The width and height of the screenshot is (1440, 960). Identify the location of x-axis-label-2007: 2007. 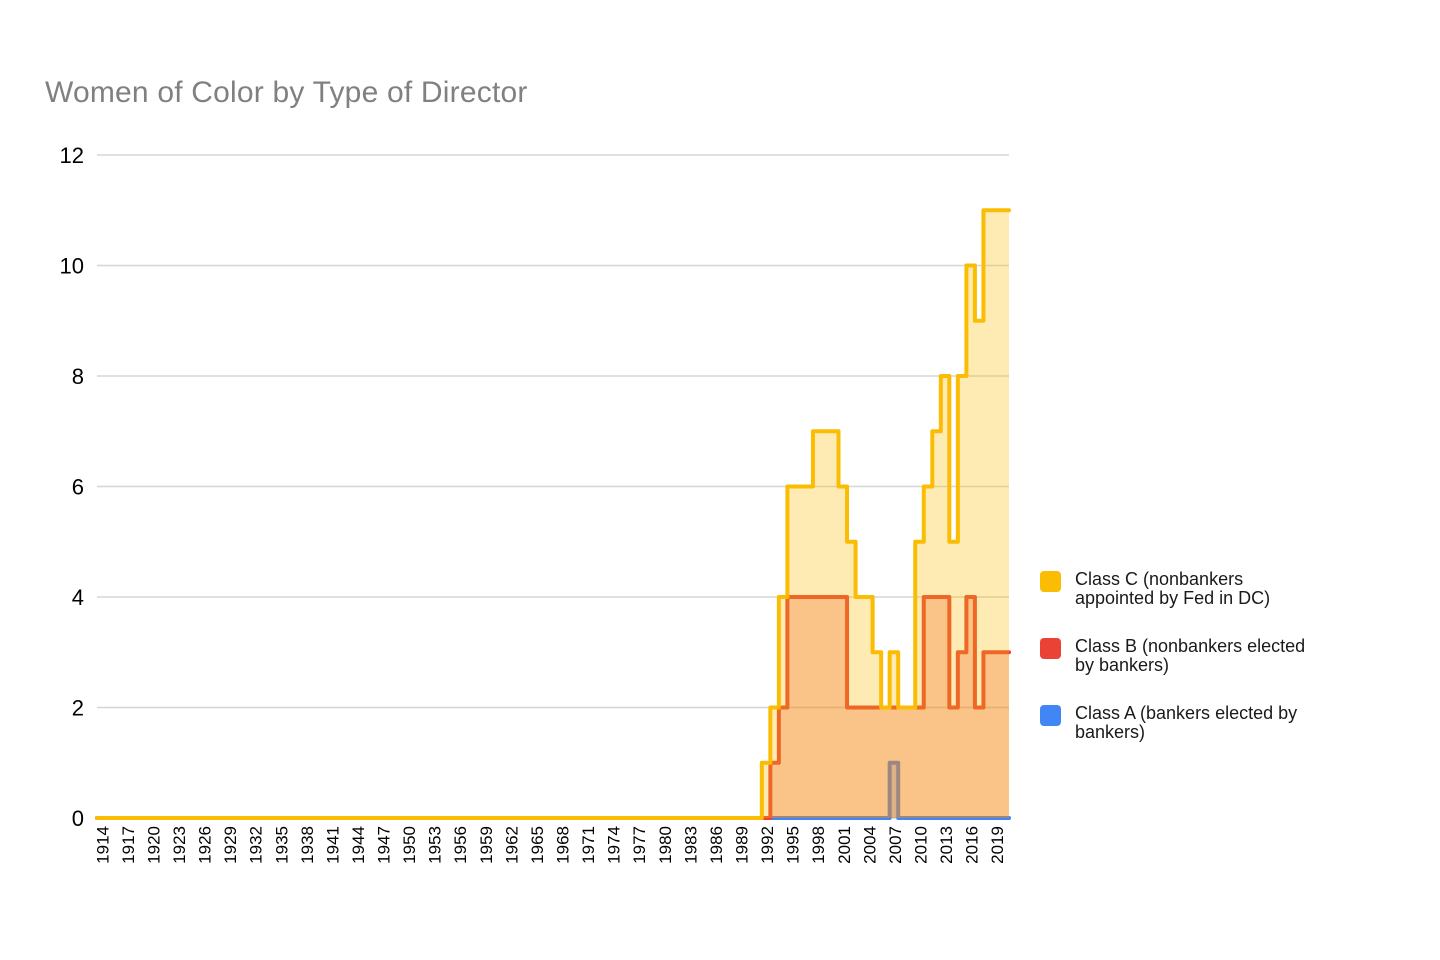
(895, 845).